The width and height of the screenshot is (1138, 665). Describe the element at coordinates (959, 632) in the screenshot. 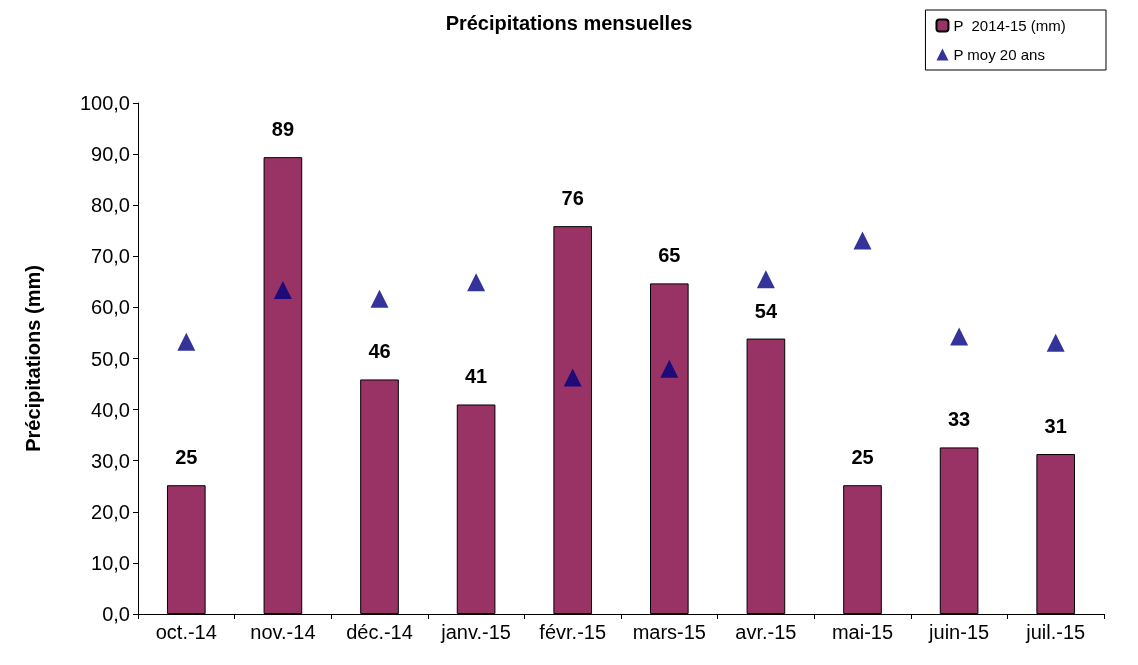

I see `x-tick-label: juin-15` at that location.